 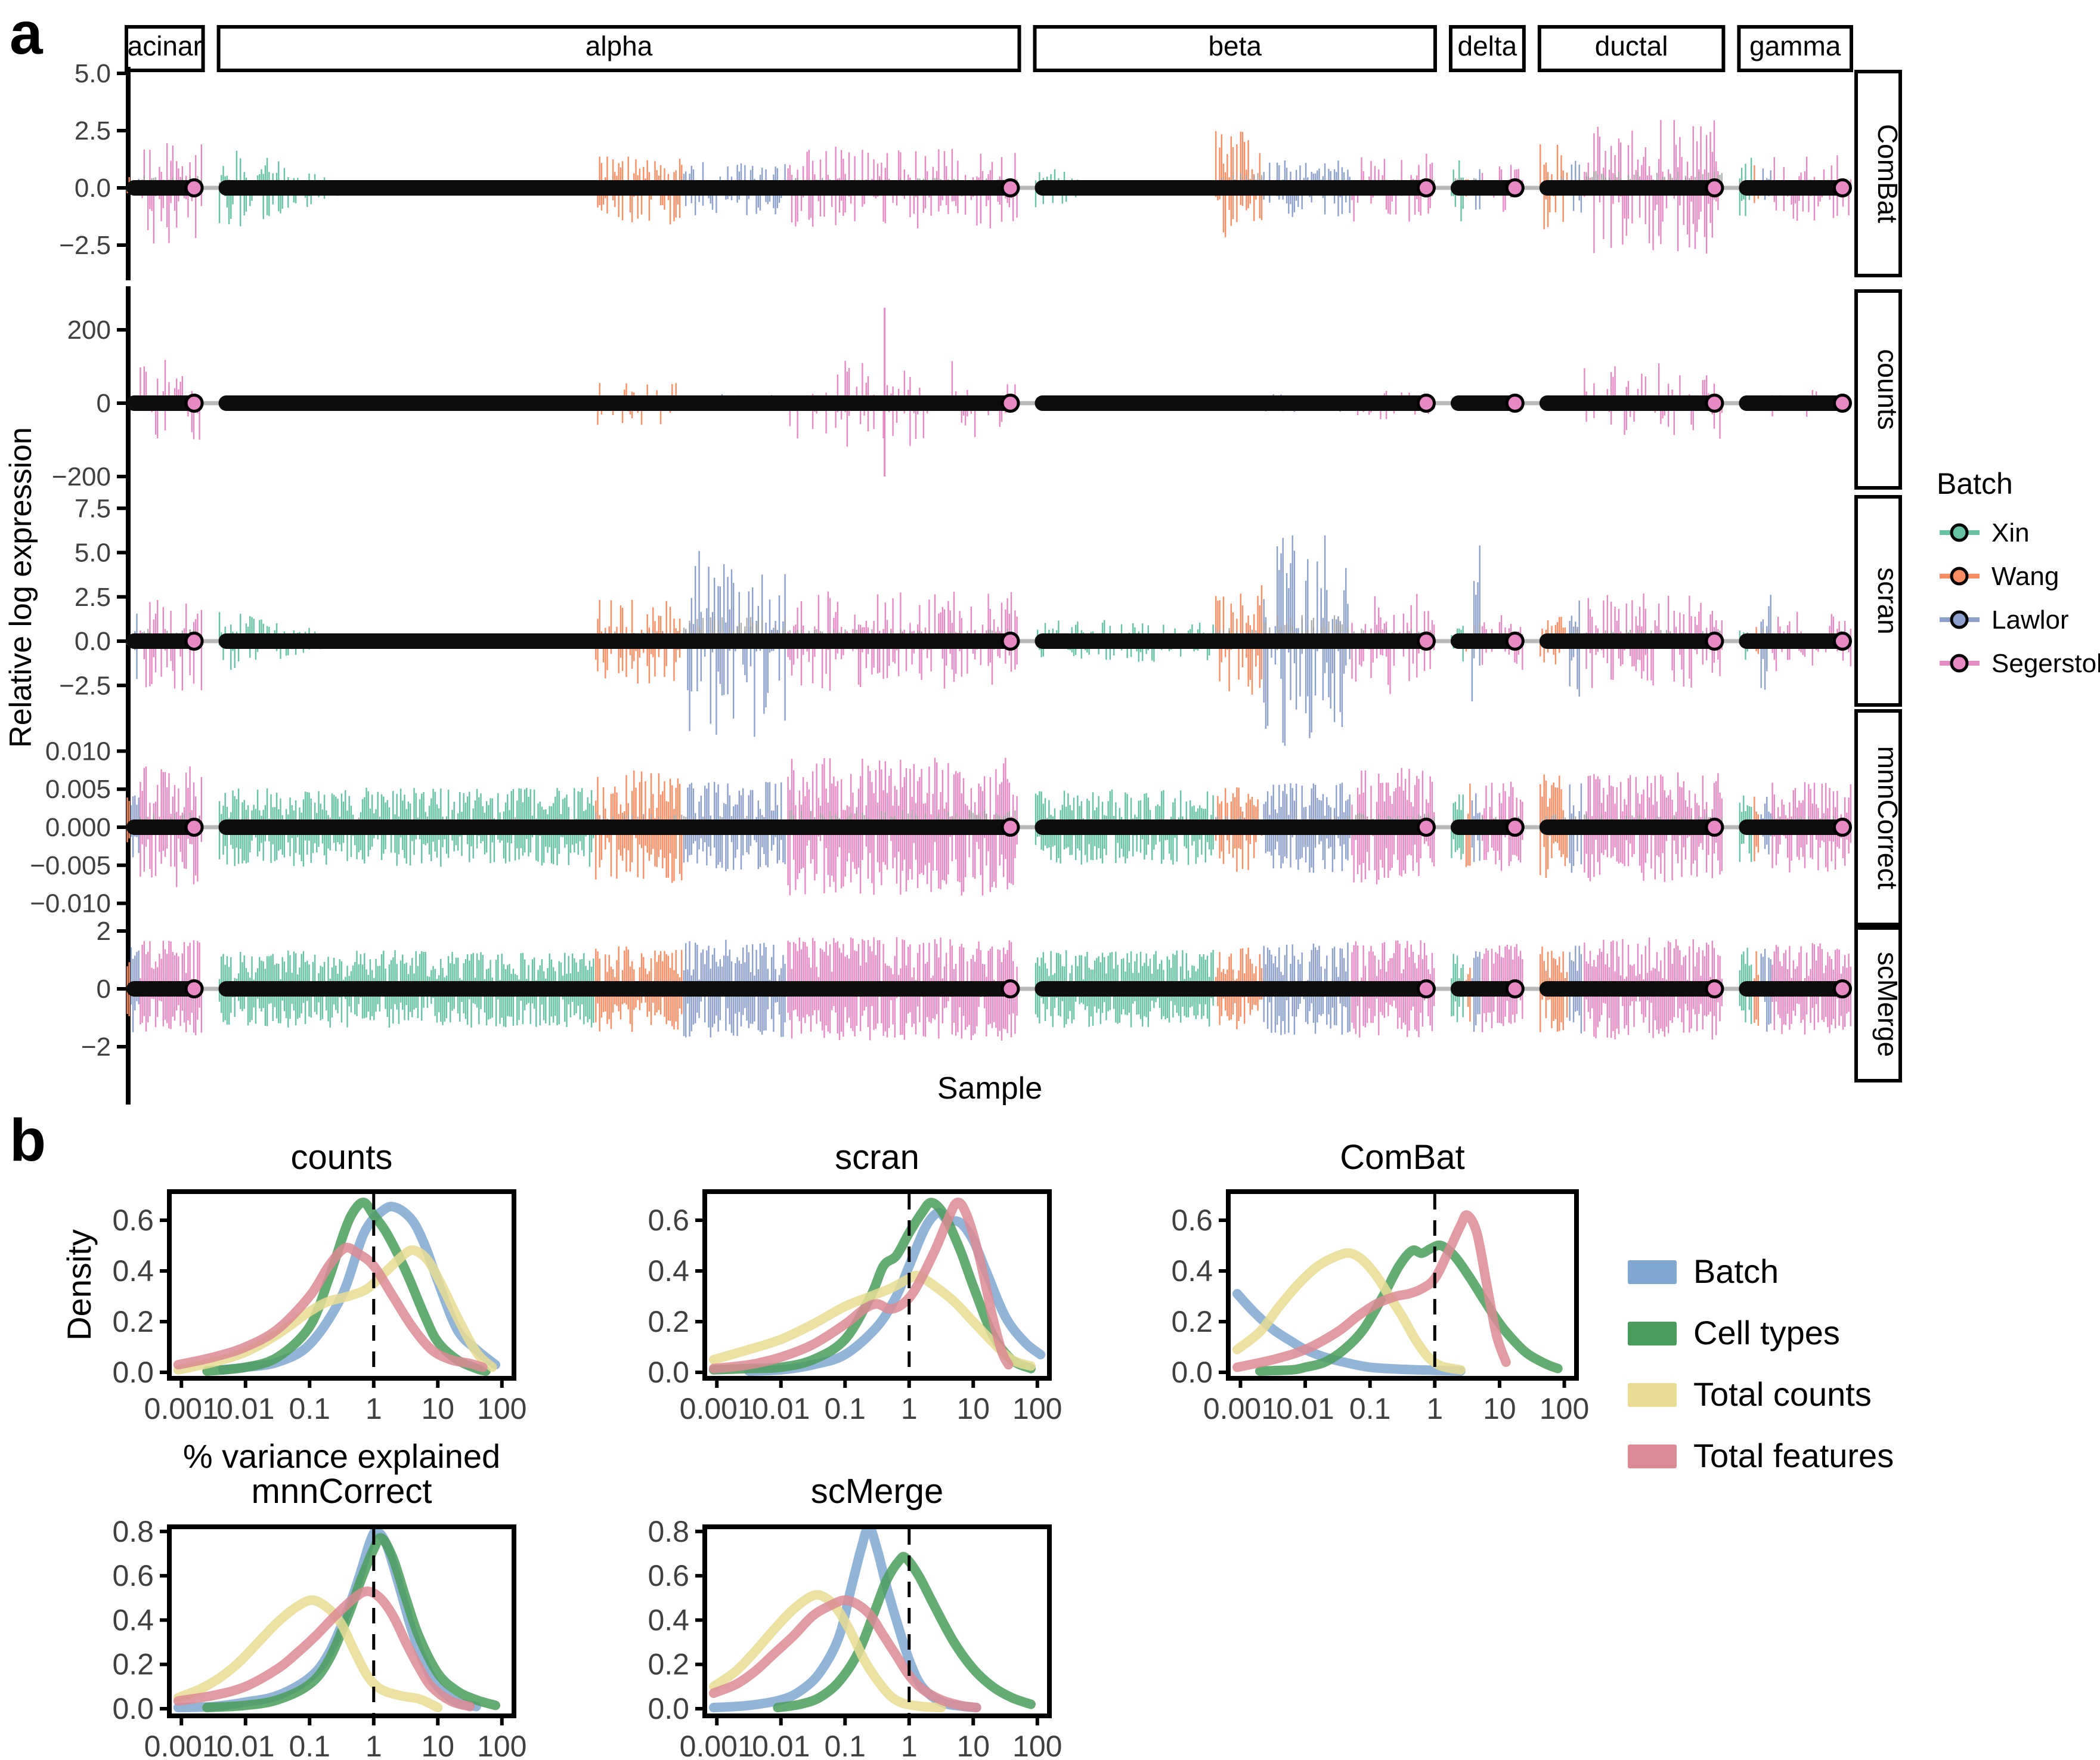 I want to click on rle-row-ComBat: 5.0 2.5 0.0 −2.5 ComBat, so click(x=981, y=170).